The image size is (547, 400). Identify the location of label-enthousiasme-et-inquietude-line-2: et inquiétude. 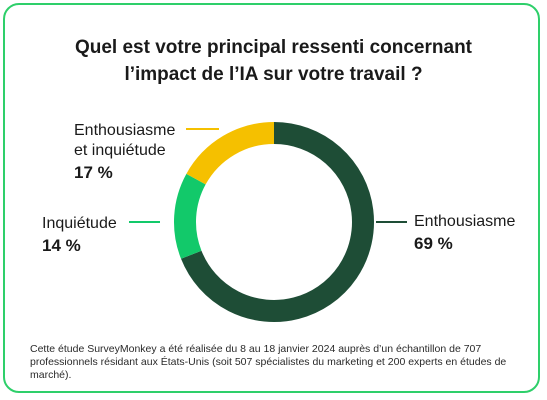
(120, 150).